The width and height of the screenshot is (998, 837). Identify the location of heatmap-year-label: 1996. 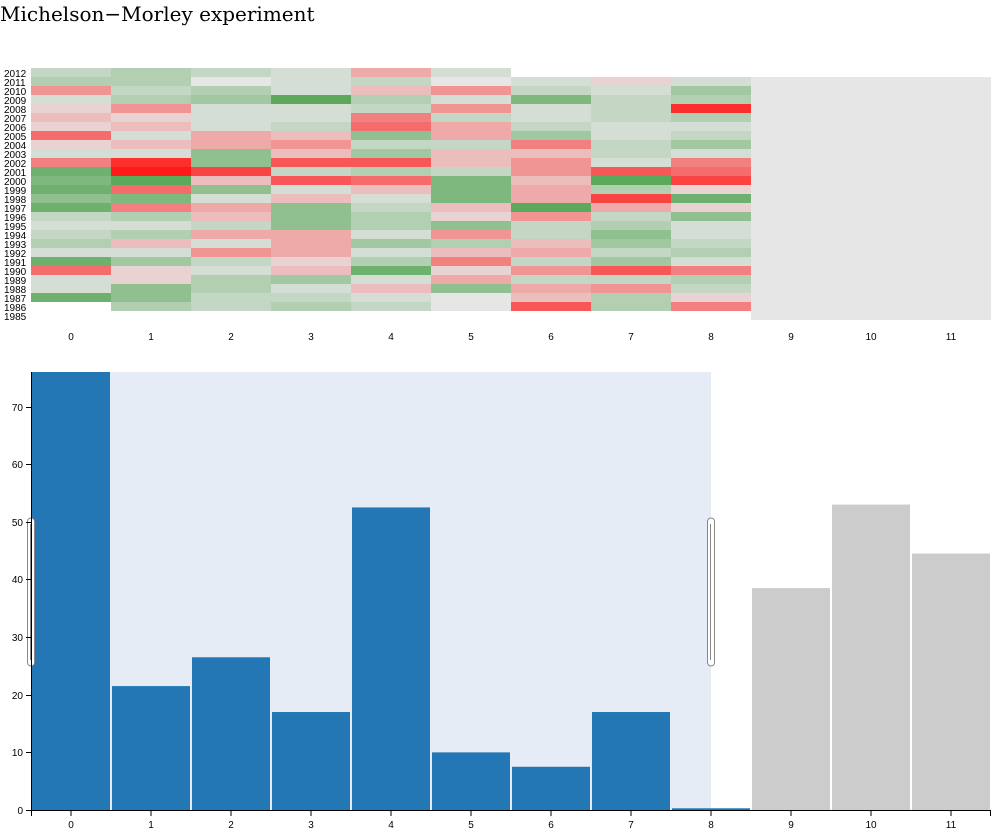
(15, 218).